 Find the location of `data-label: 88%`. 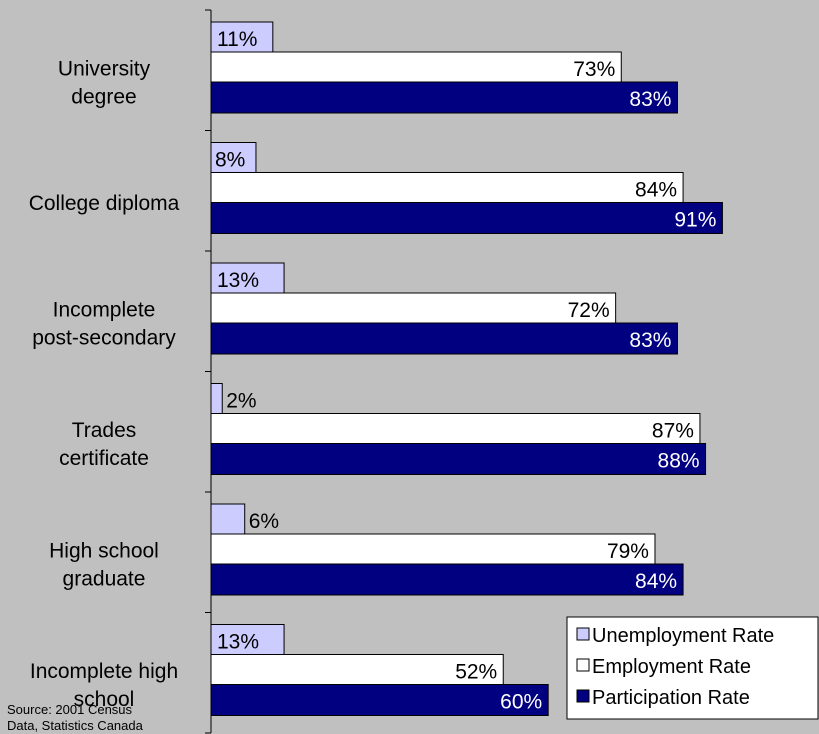

data-label: 88% is located at coordinates (679, 461).